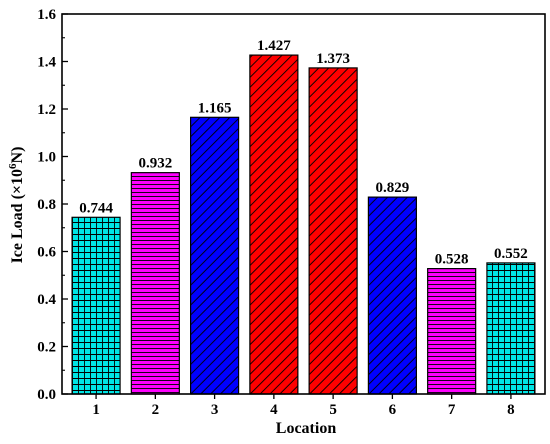 This screenshot has width=550, height=444. I want to click on x-tick-label: 6, so click(393, 410).